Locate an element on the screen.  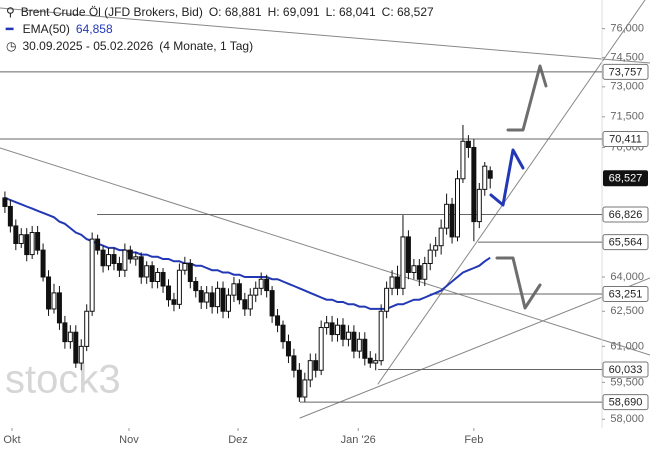
legend-value: 64,858 is located at coordinates (94, 29).